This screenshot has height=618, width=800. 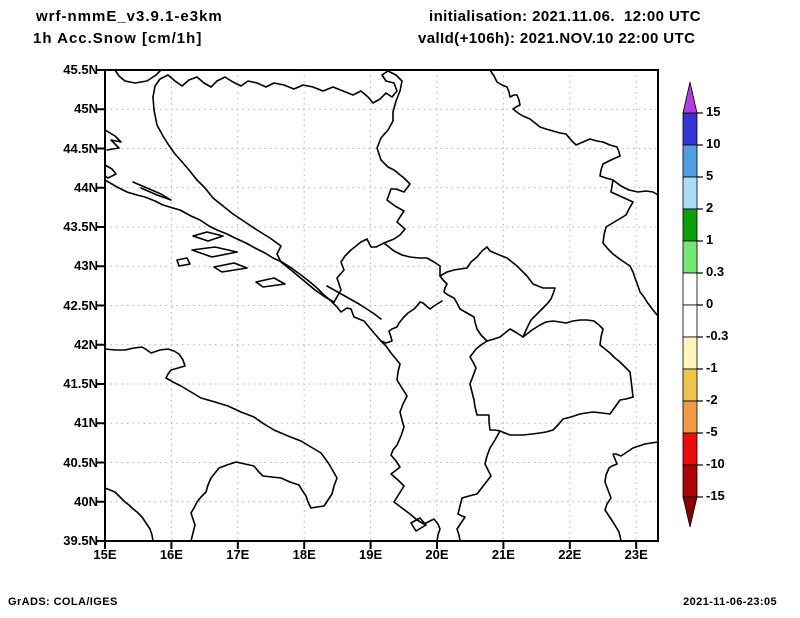 I want to click on colorbar-label: -15, so click(x=715, y=495).